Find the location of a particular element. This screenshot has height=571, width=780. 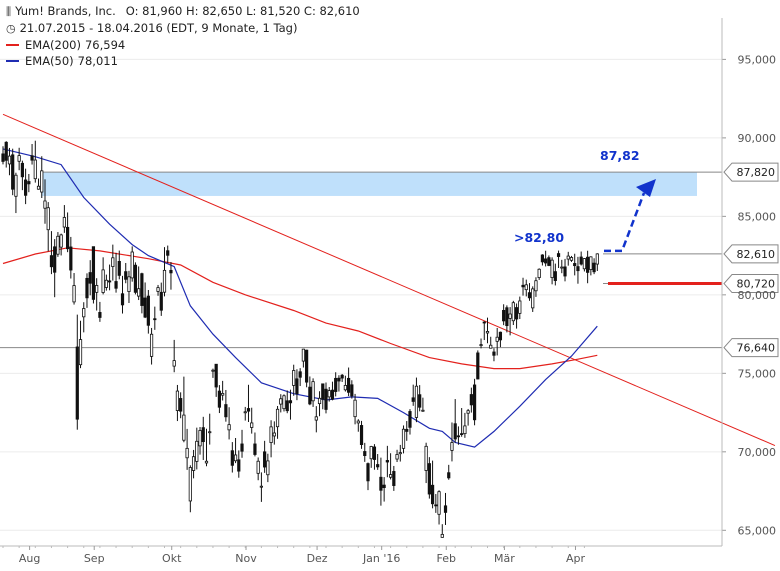

x-tick-label: Apr is located at coordinates (576, 558).